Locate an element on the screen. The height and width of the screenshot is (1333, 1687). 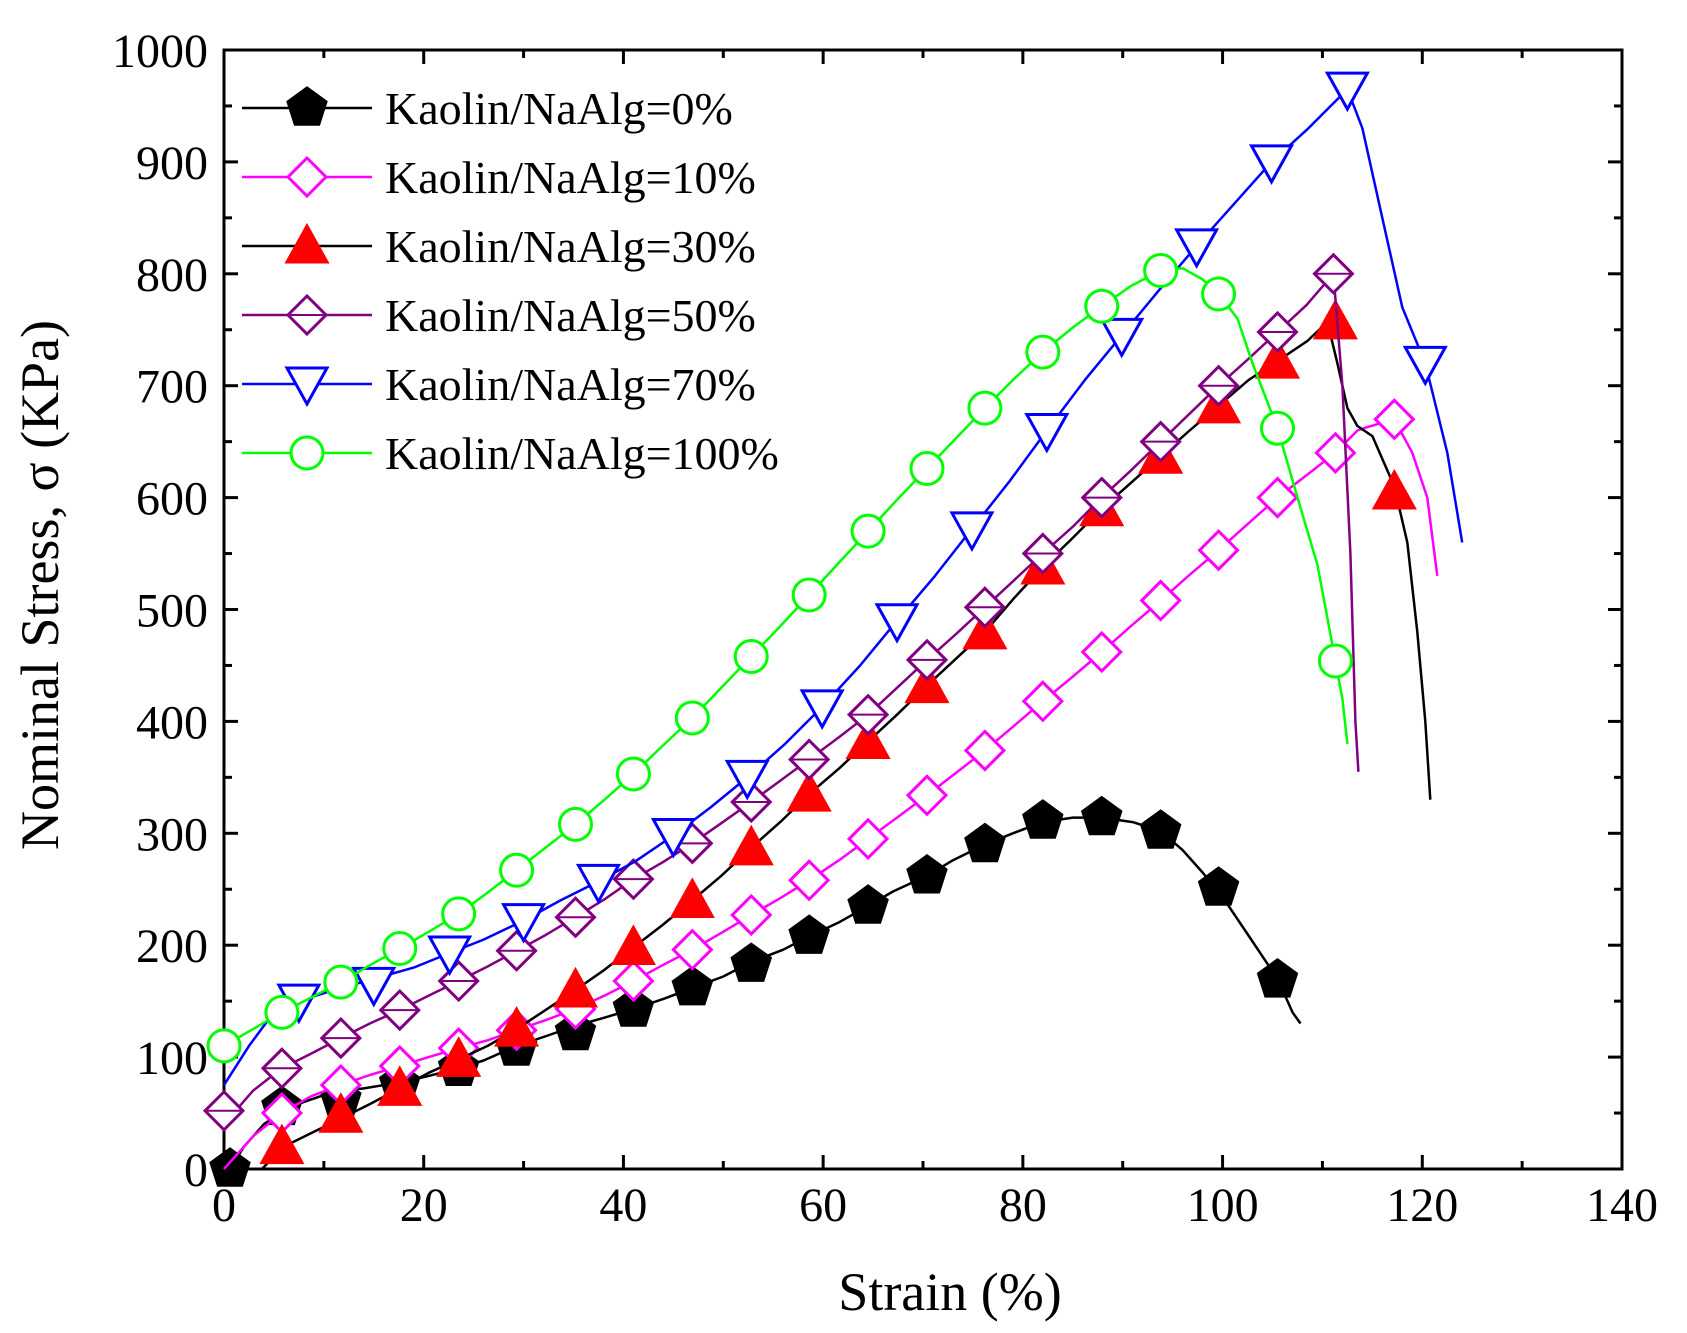
legend-label: Kaolin/NaAlg=0% is located at coordinates (559, 108).